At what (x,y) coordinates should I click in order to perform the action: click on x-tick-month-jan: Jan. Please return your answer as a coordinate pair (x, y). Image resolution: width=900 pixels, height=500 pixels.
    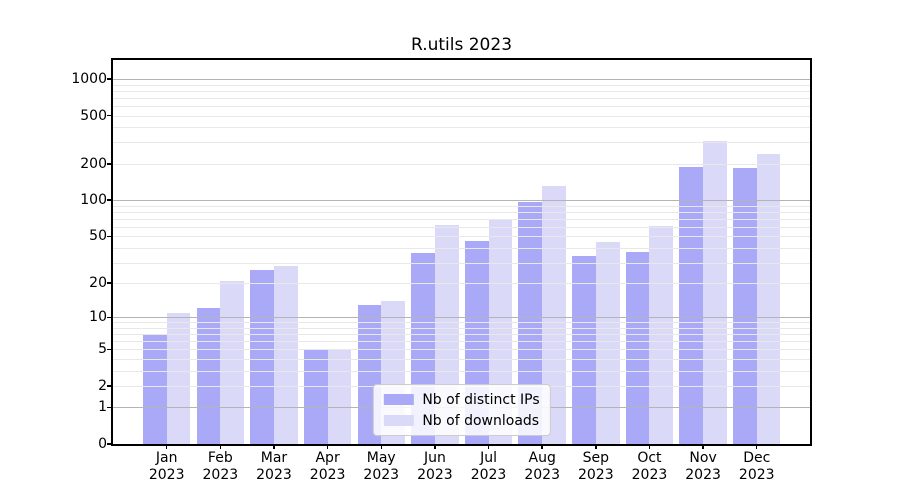
    Looking at the image, I should click on (166, 458).